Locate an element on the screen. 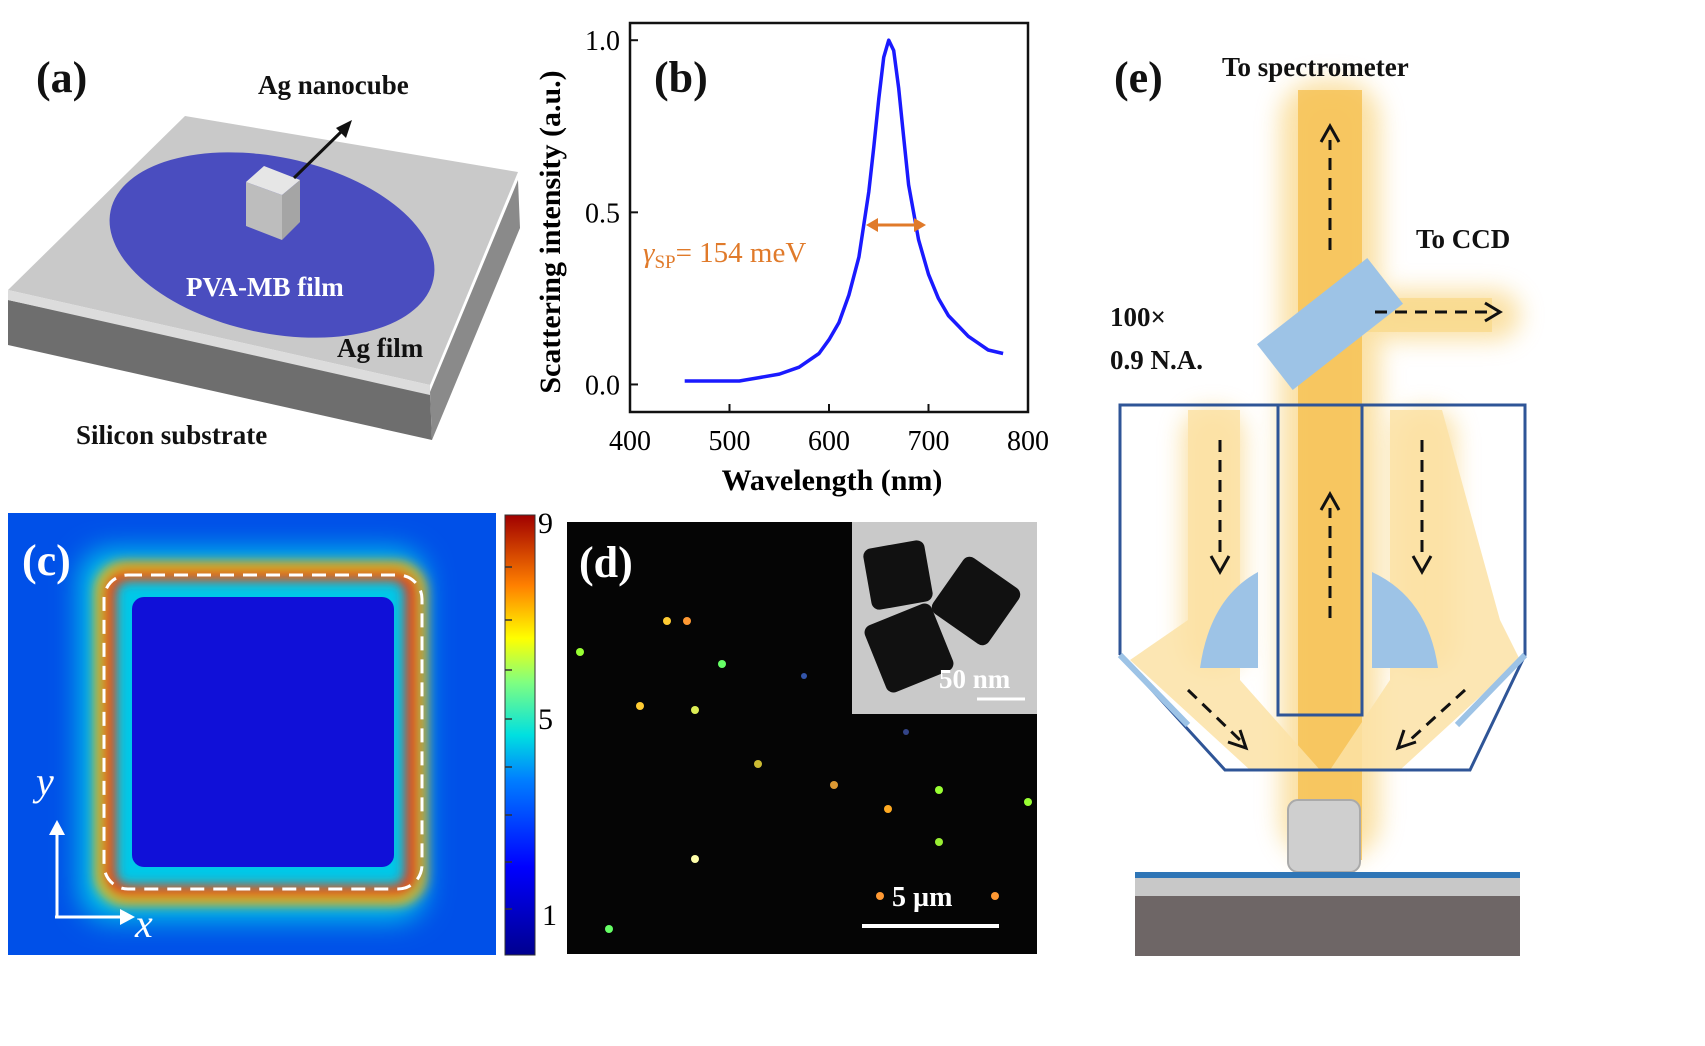 The image size is (1705, 1046). nanocube-arrow is located at coordinates (319, 153).